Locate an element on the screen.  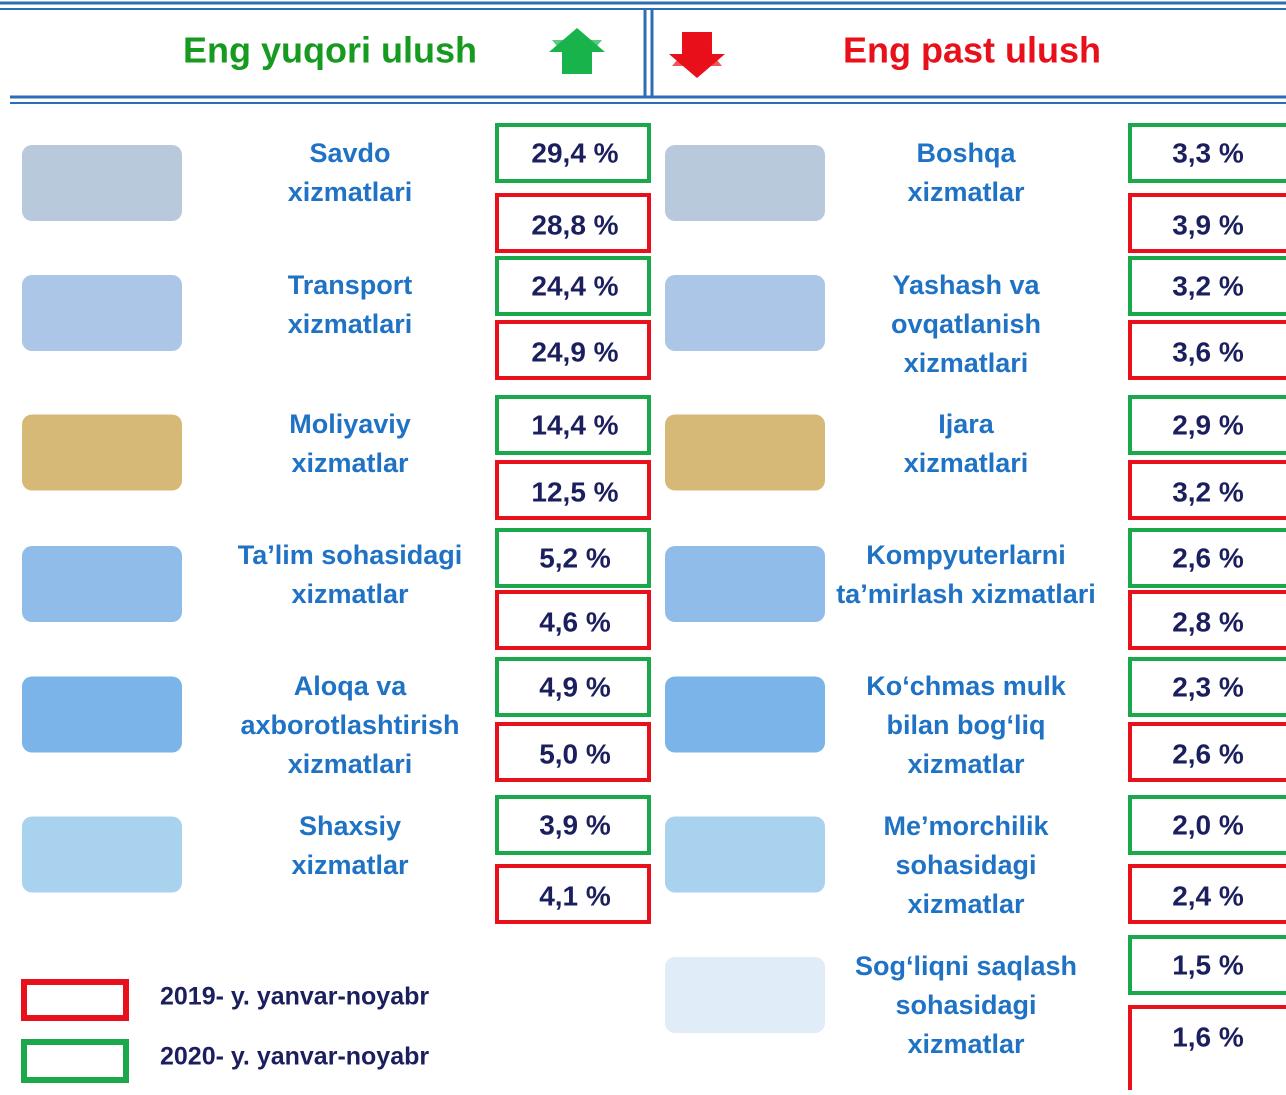
value-2020: 2,6 % is located at coordinates (1208, 557).